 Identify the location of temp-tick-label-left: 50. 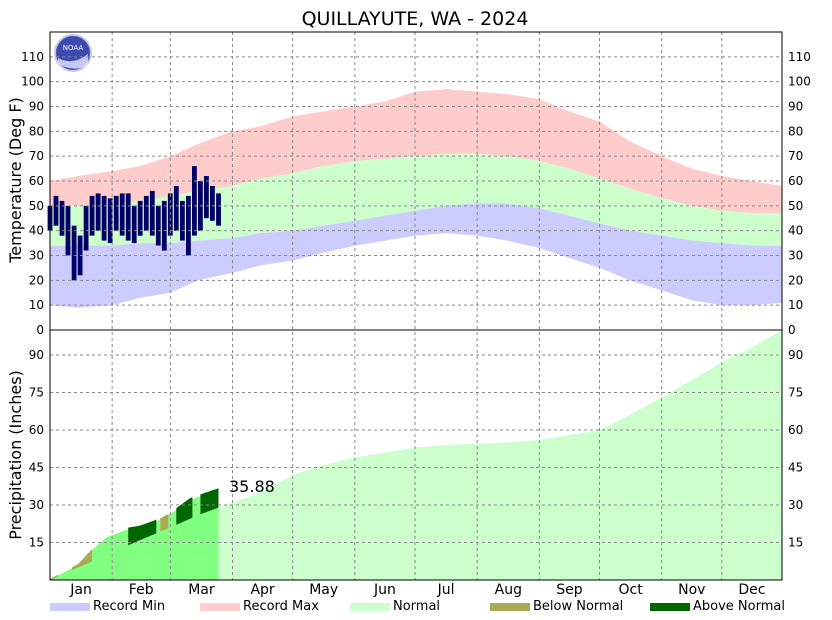
(36, 206).